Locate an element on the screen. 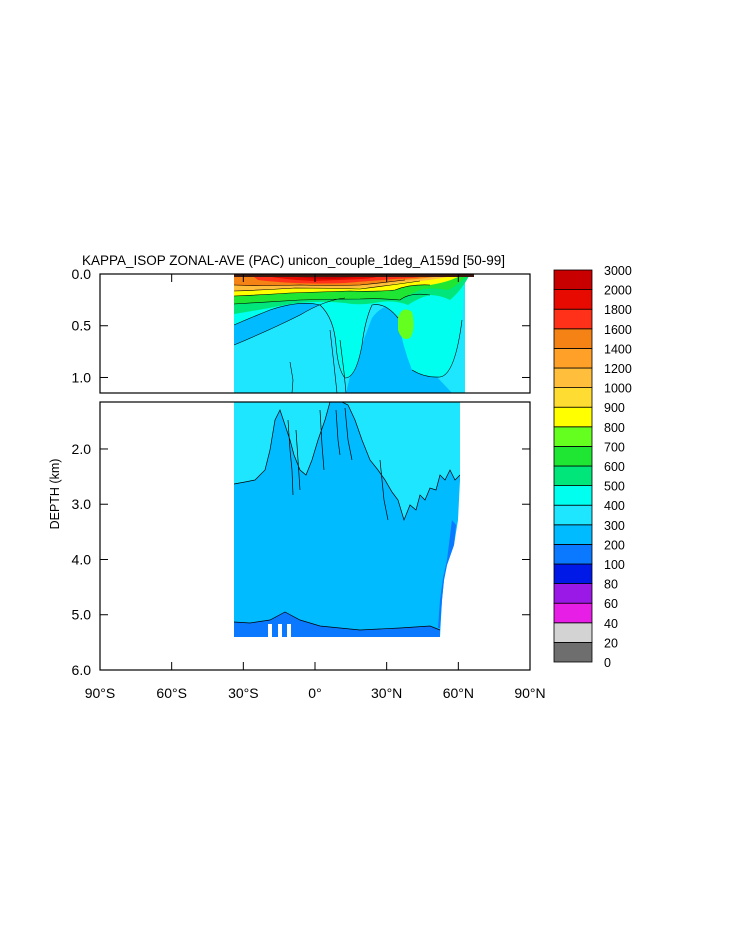  colorbar-level-label: 100 is located at coordinates (614, 565).